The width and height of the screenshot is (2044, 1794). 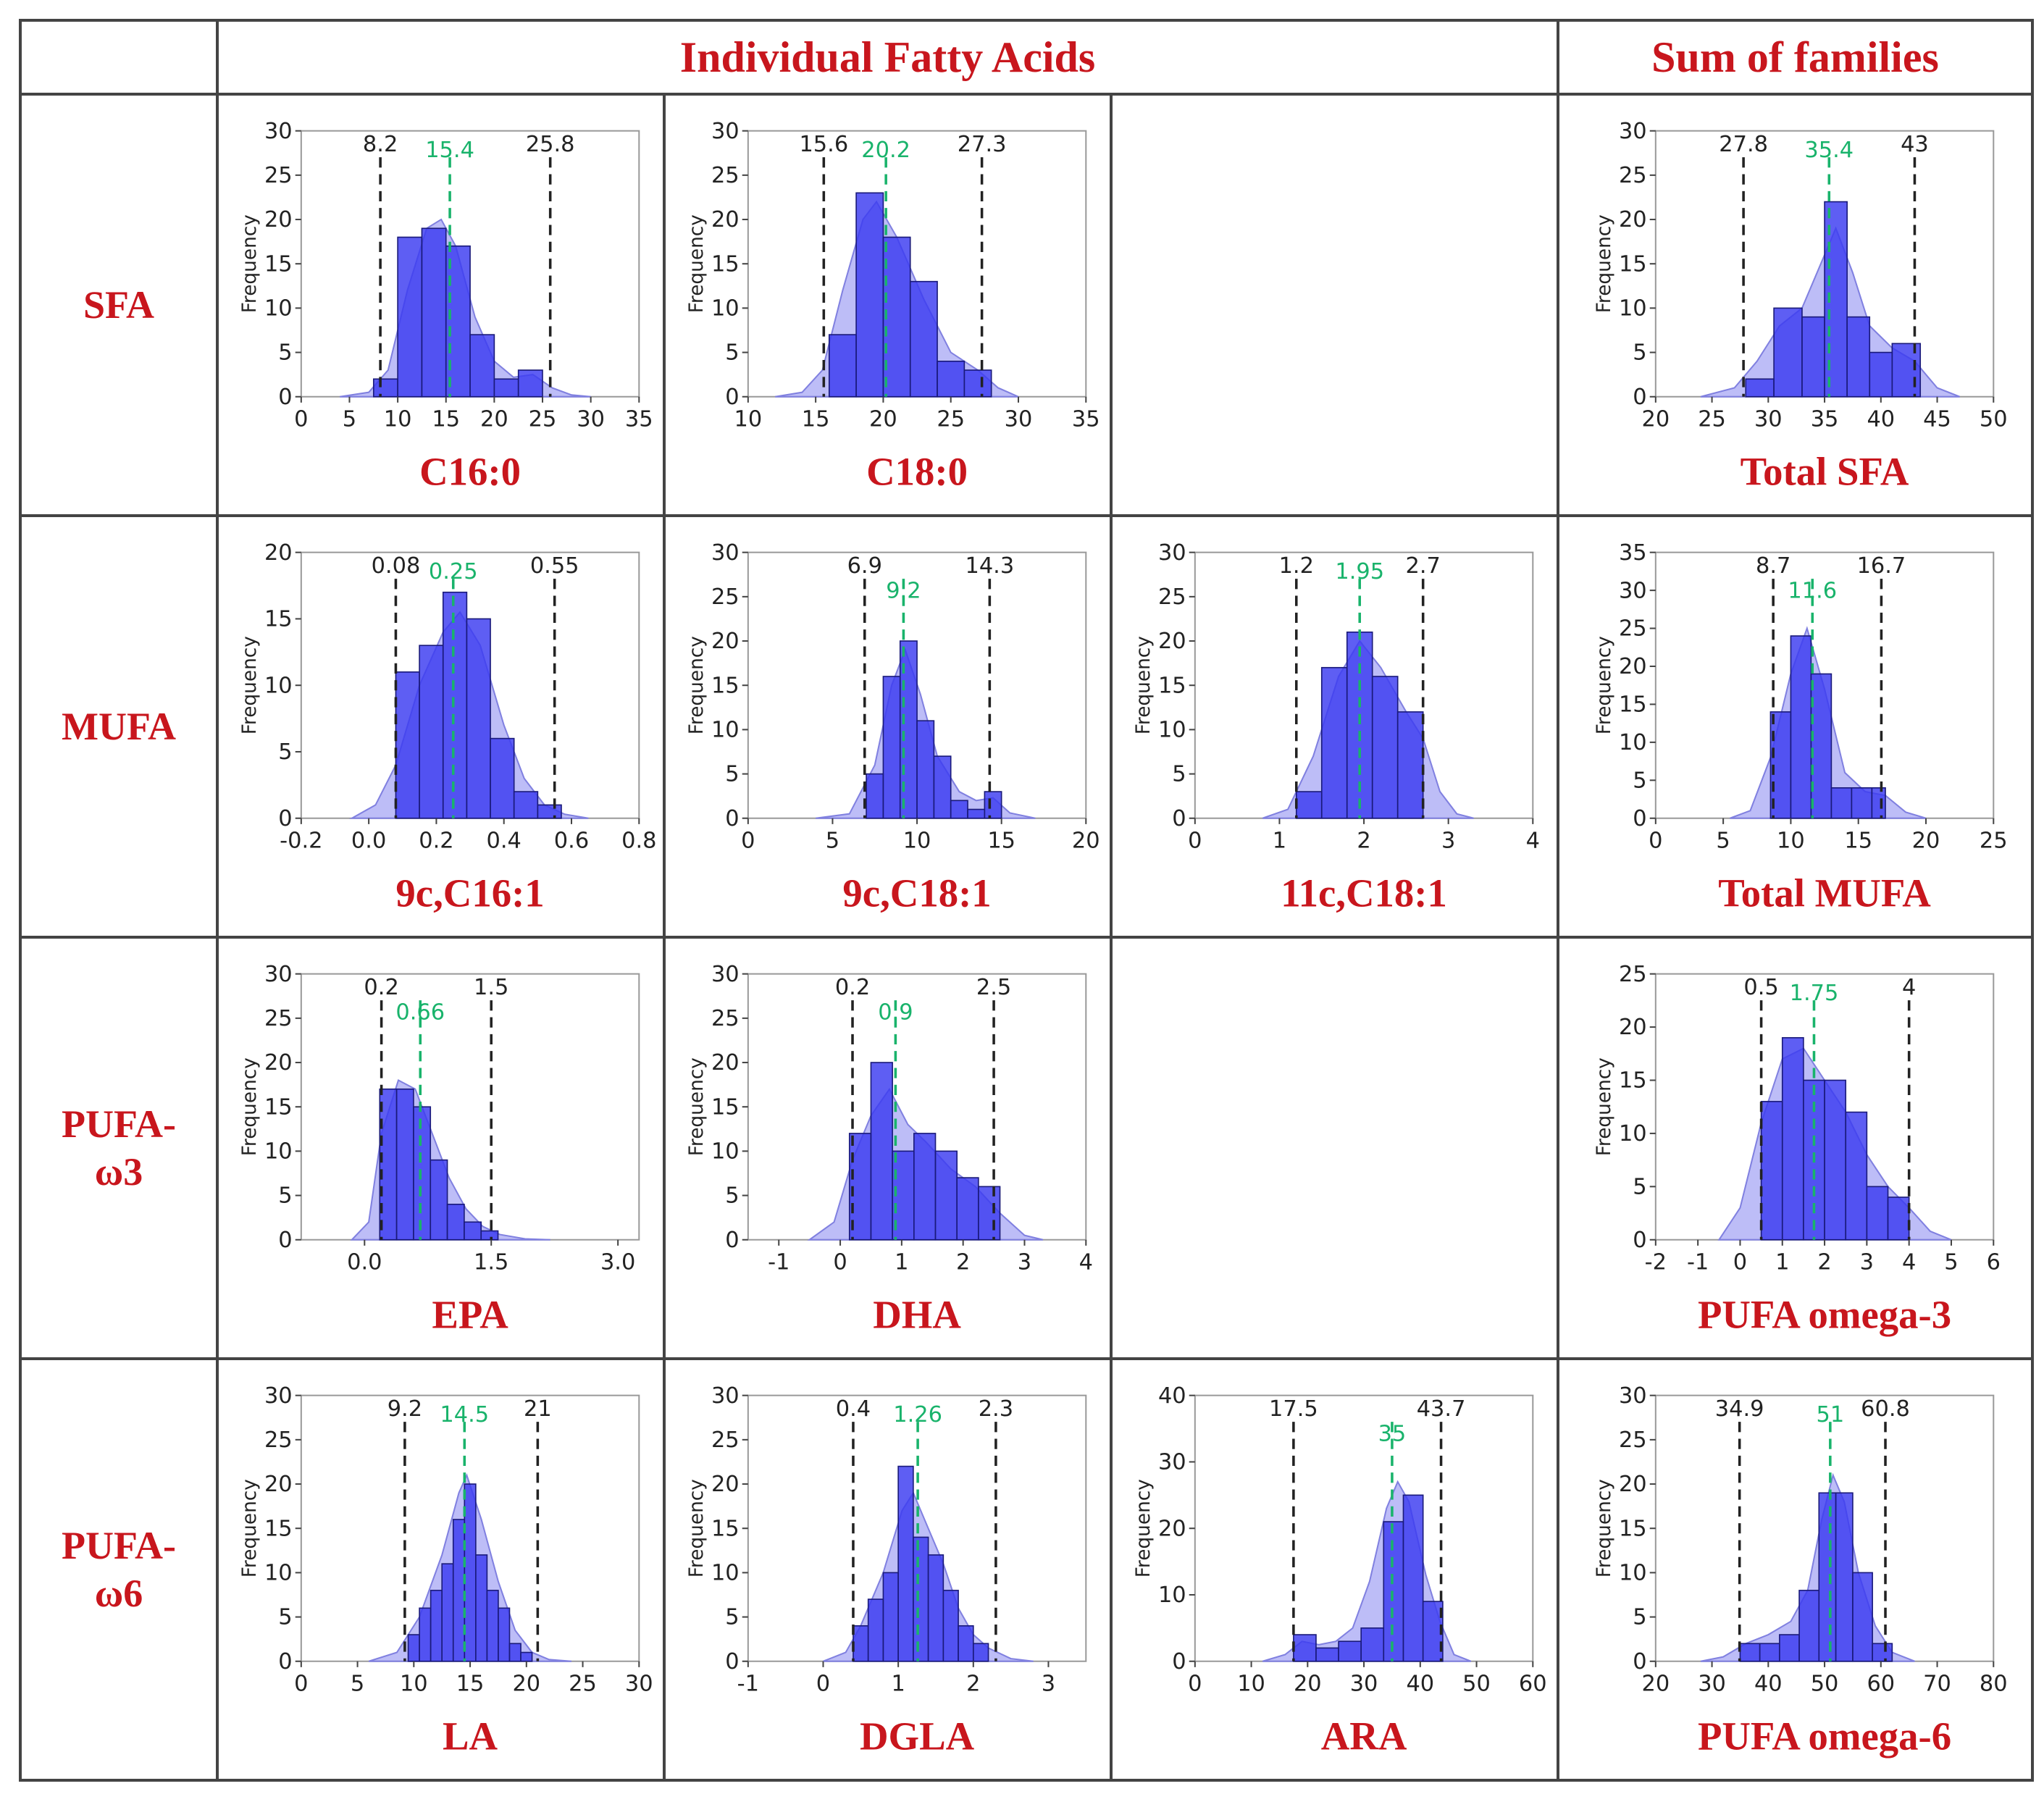 What do you see at coordinates (1909, 1262) in the screenshot?
I see `x-tick-label: 4` at bounding box center [1909, 1262].